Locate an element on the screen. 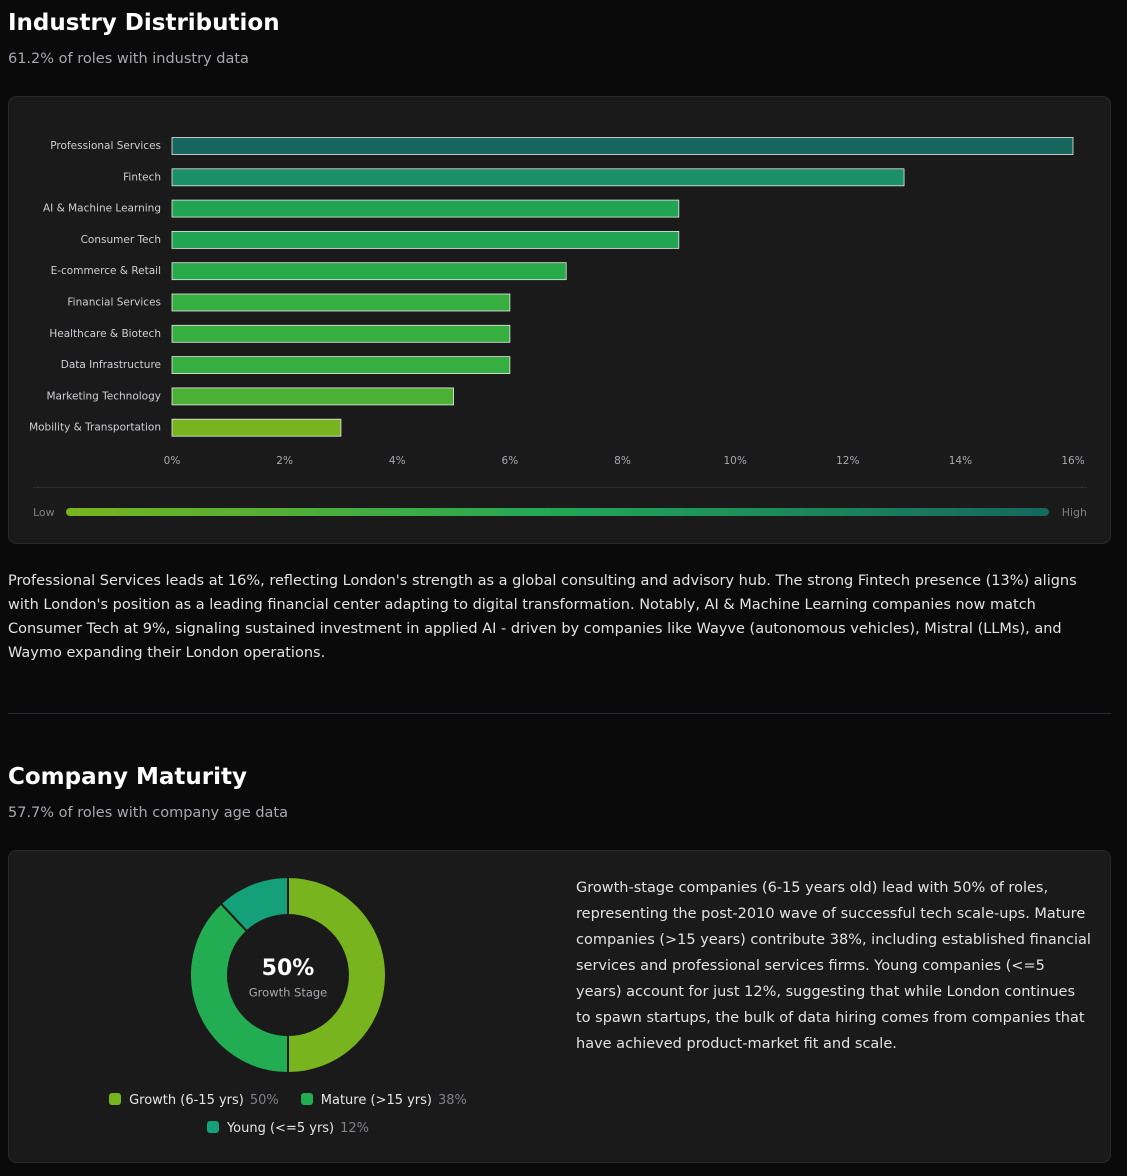  legend-item: Growth (6-15 yrs) 50% is located at coordinates (194, 1101).